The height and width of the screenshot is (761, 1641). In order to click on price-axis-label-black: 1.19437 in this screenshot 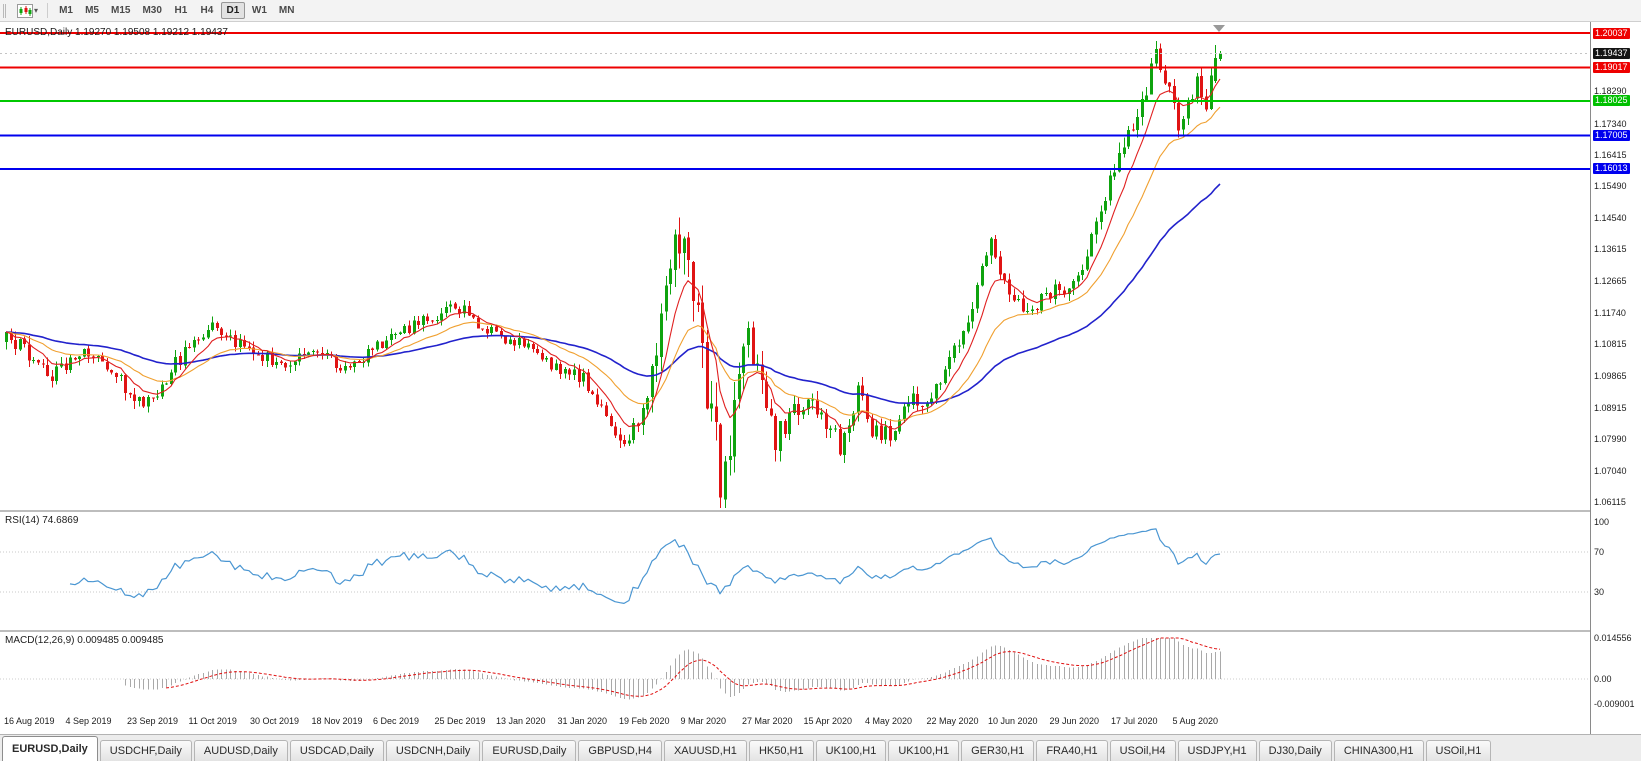, I will do `click(1611, 53)`.